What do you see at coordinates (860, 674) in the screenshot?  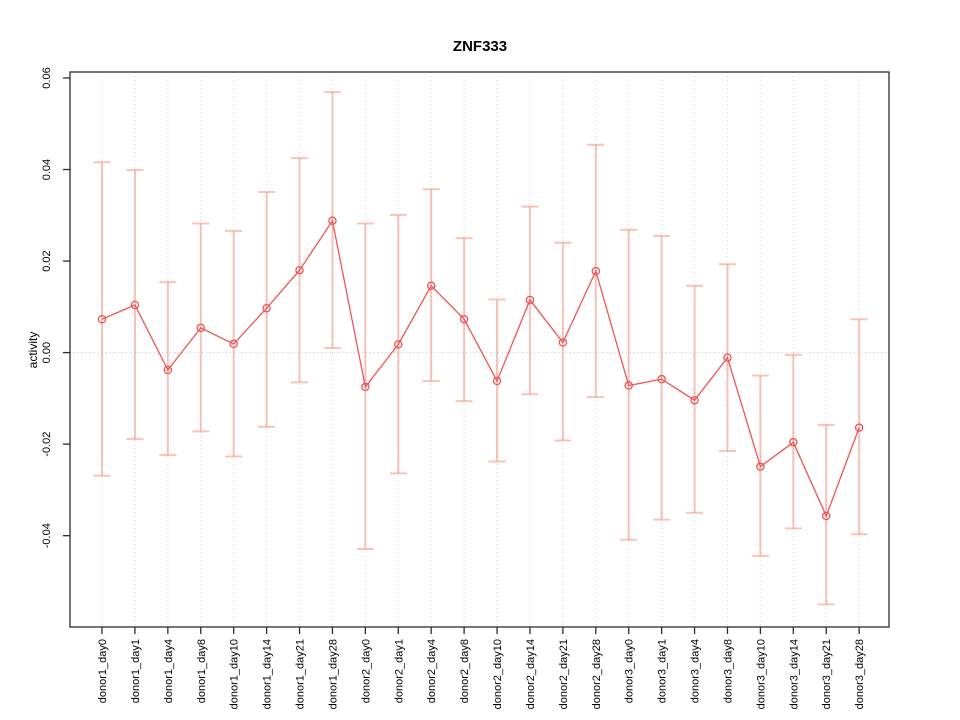 I see `x-tick-label: donor3_day28` at bounding box center [860, 674].